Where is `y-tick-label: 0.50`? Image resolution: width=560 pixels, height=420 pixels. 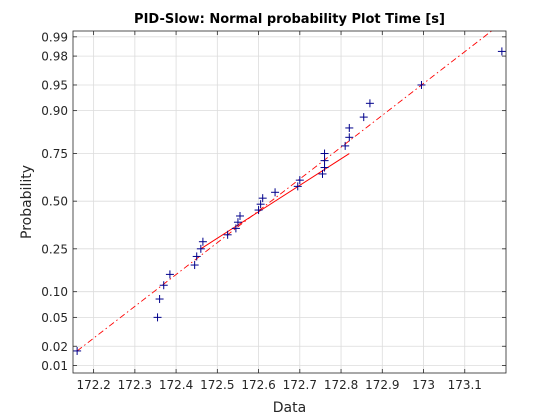 y-tick-label: 0.50 is located at coordinates (54, 202).